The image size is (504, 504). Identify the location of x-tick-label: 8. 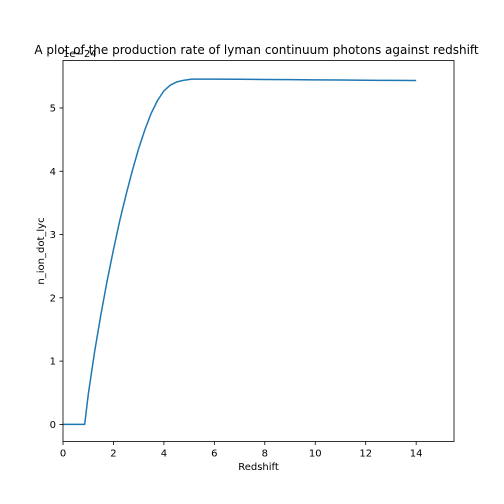
(265, 454).